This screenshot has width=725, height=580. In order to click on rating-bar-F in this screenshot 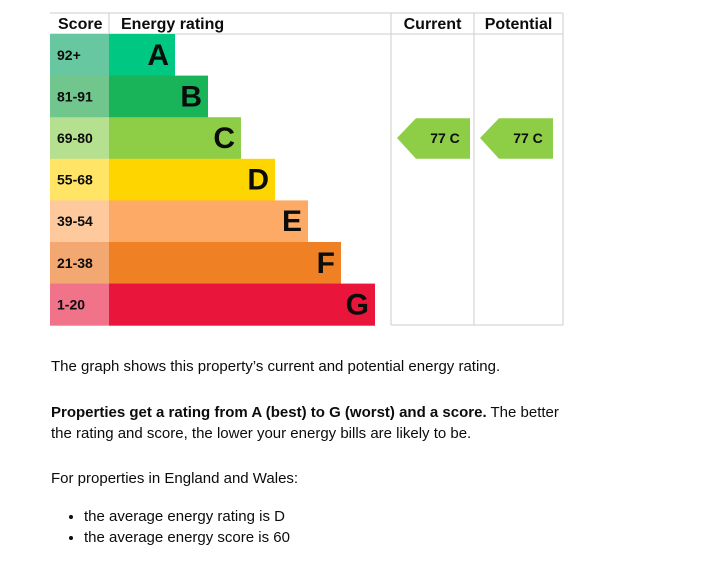, I will do `click(225, 263)`.